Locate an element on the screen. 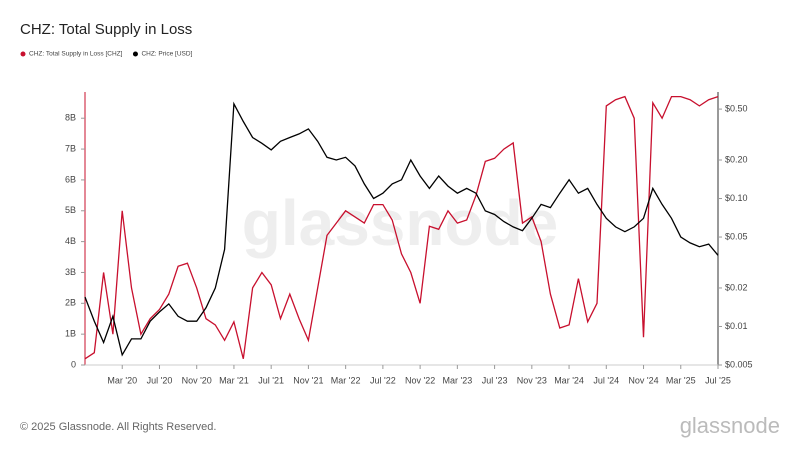 This screenshot has height=450, width=800. x-tick-label: Nov '24 is located at coordinates (643, 380).